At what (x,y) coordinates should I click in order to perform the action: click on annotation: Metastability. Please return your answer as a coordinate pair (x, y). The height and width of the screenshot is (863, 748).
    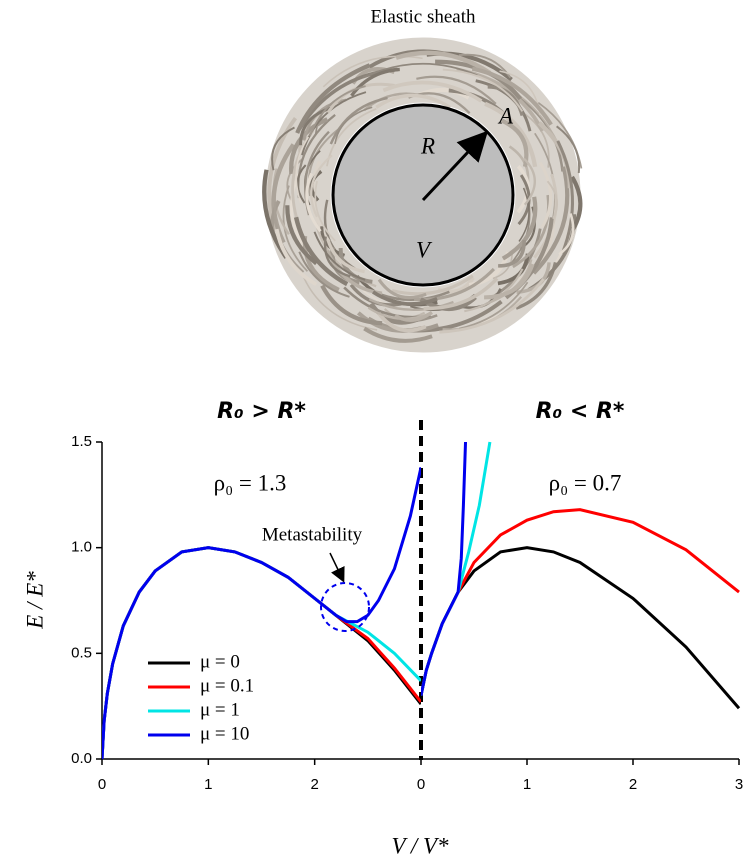
    Looking at the image, I should click on (312, 534).